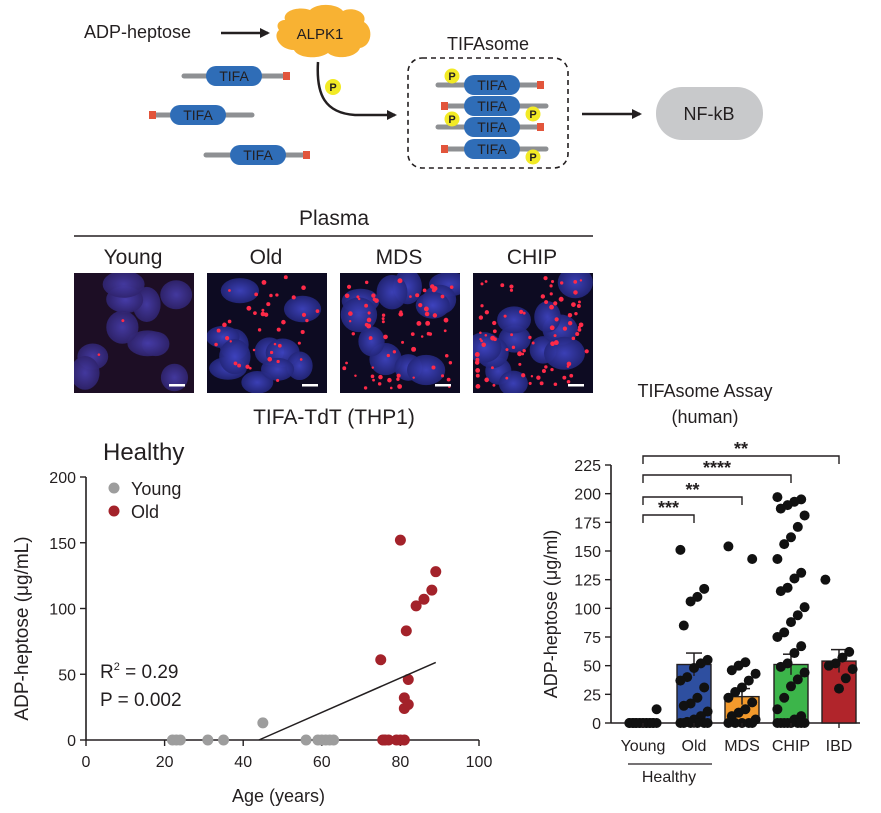 This screenshot has width=881, height=813. I want to click on microscopy-caption: TIFA-TdT (THP1), so click(334, 417).